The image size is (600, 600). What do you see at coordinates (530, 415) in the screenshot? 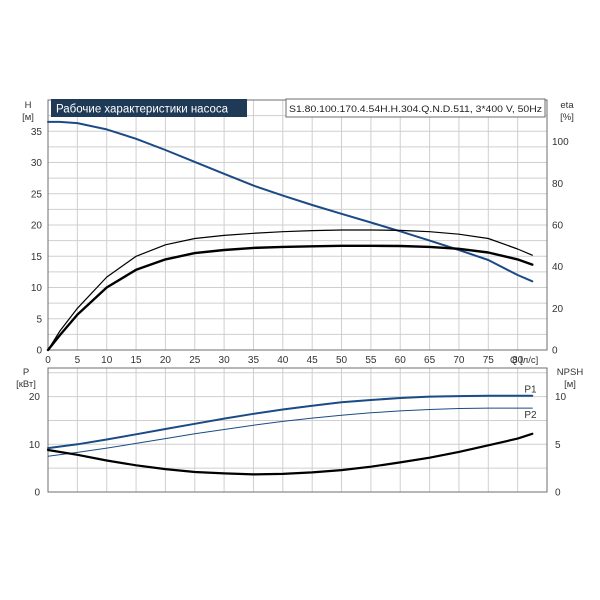
I see `series-label-p2: P2` at bounding box center [530, 415].